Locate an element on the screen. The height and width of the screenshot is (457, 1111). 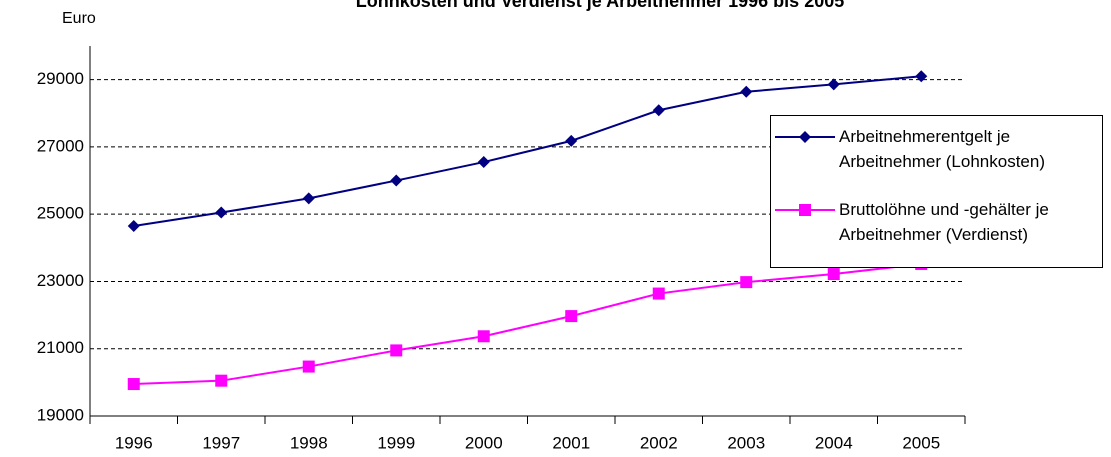
y-tick-label: 27000 is located at coordinates (60, 145).